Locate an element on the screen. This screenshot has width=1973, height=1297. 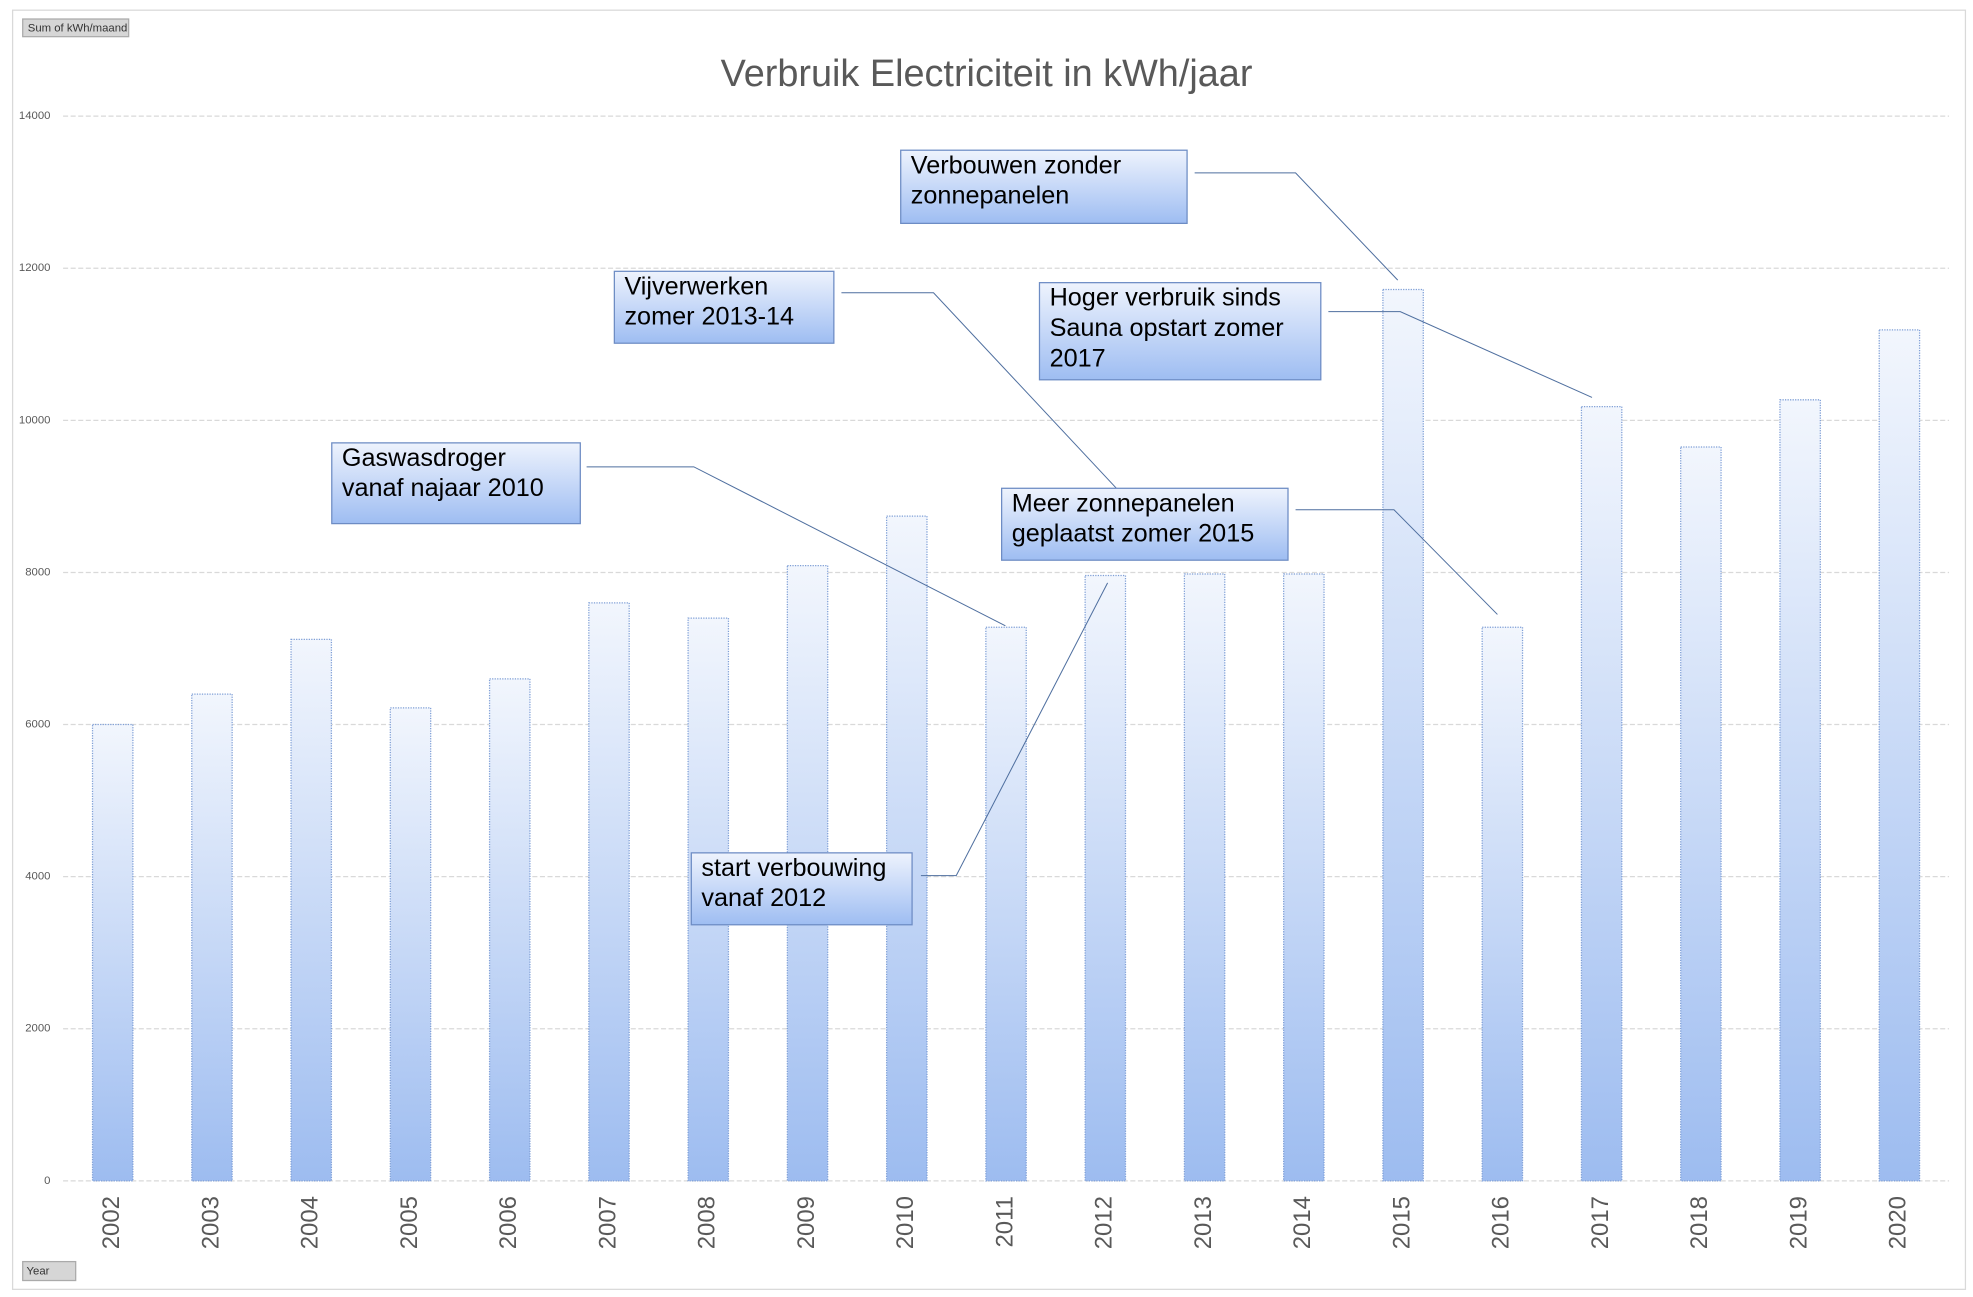
annotation-text: Verbouwen zonder is located at coordinates (1016, 165).